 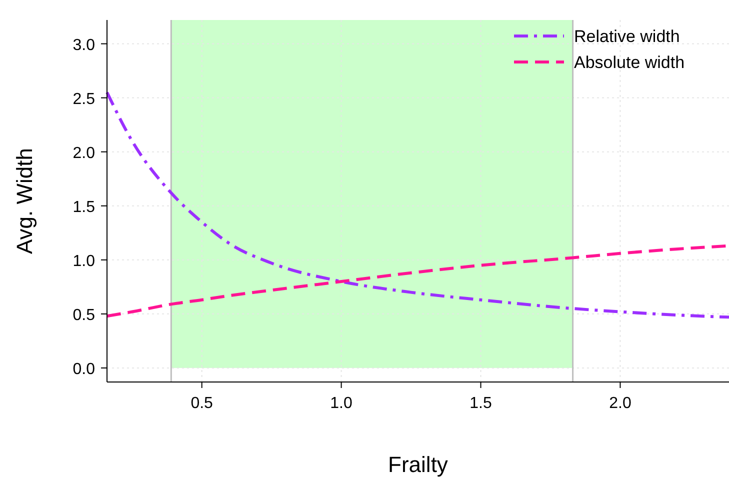 I want to click on y-tick-label: 1.5, so click(x=84, y=207).